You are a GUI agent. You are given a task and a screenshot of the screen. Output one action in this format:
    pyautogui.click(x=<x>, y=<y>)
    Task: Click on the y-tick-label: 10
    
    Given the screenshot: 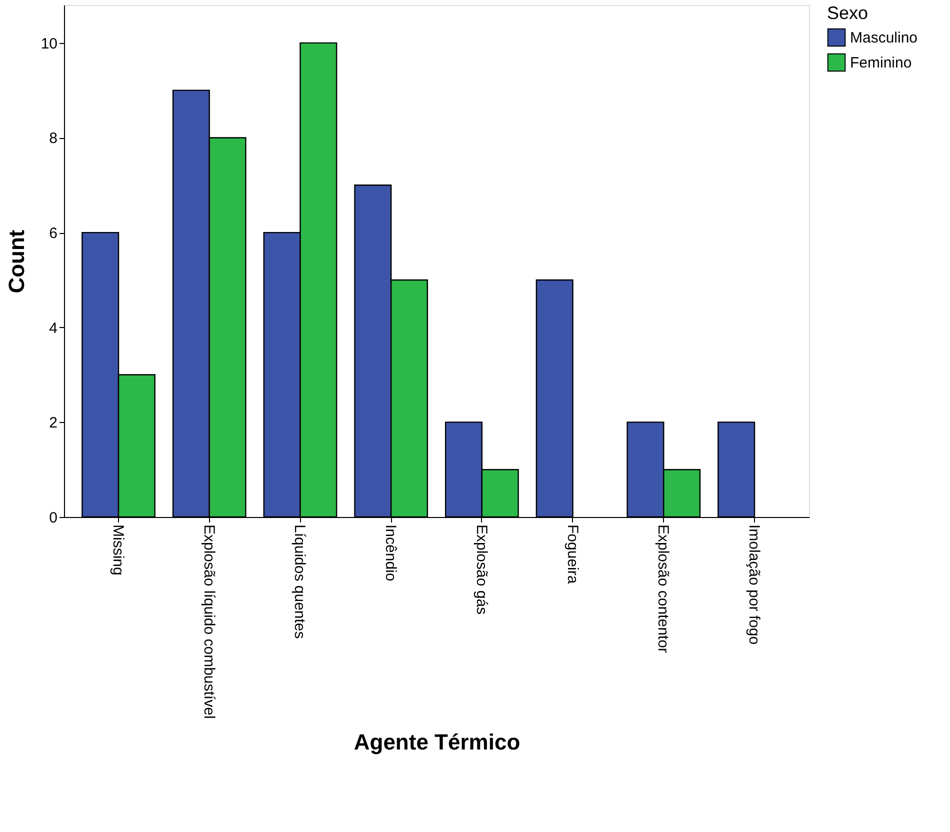 What is the action you would take?
    pyautogui.click(x=49, y=43)
    